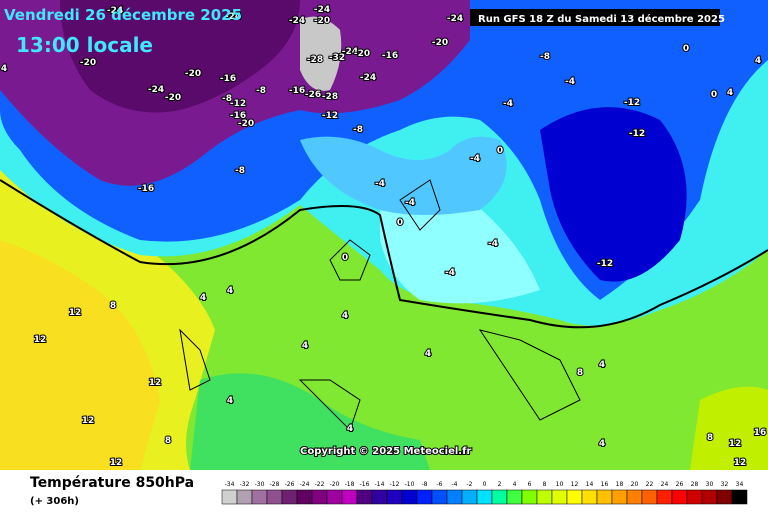 This screenshot has height=512, width=768. Describe the element at coordinates (440, 484) in the screenshot. I see `scale-label: -6` at that location.